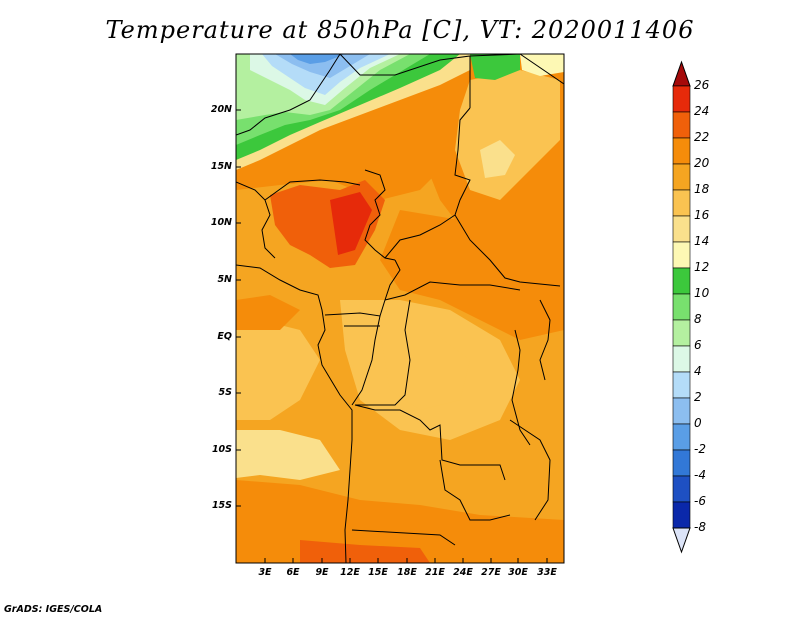 This screenshot has height=618, width=800. I want to click on colorbar-level-label: 20, so click(702, 163).